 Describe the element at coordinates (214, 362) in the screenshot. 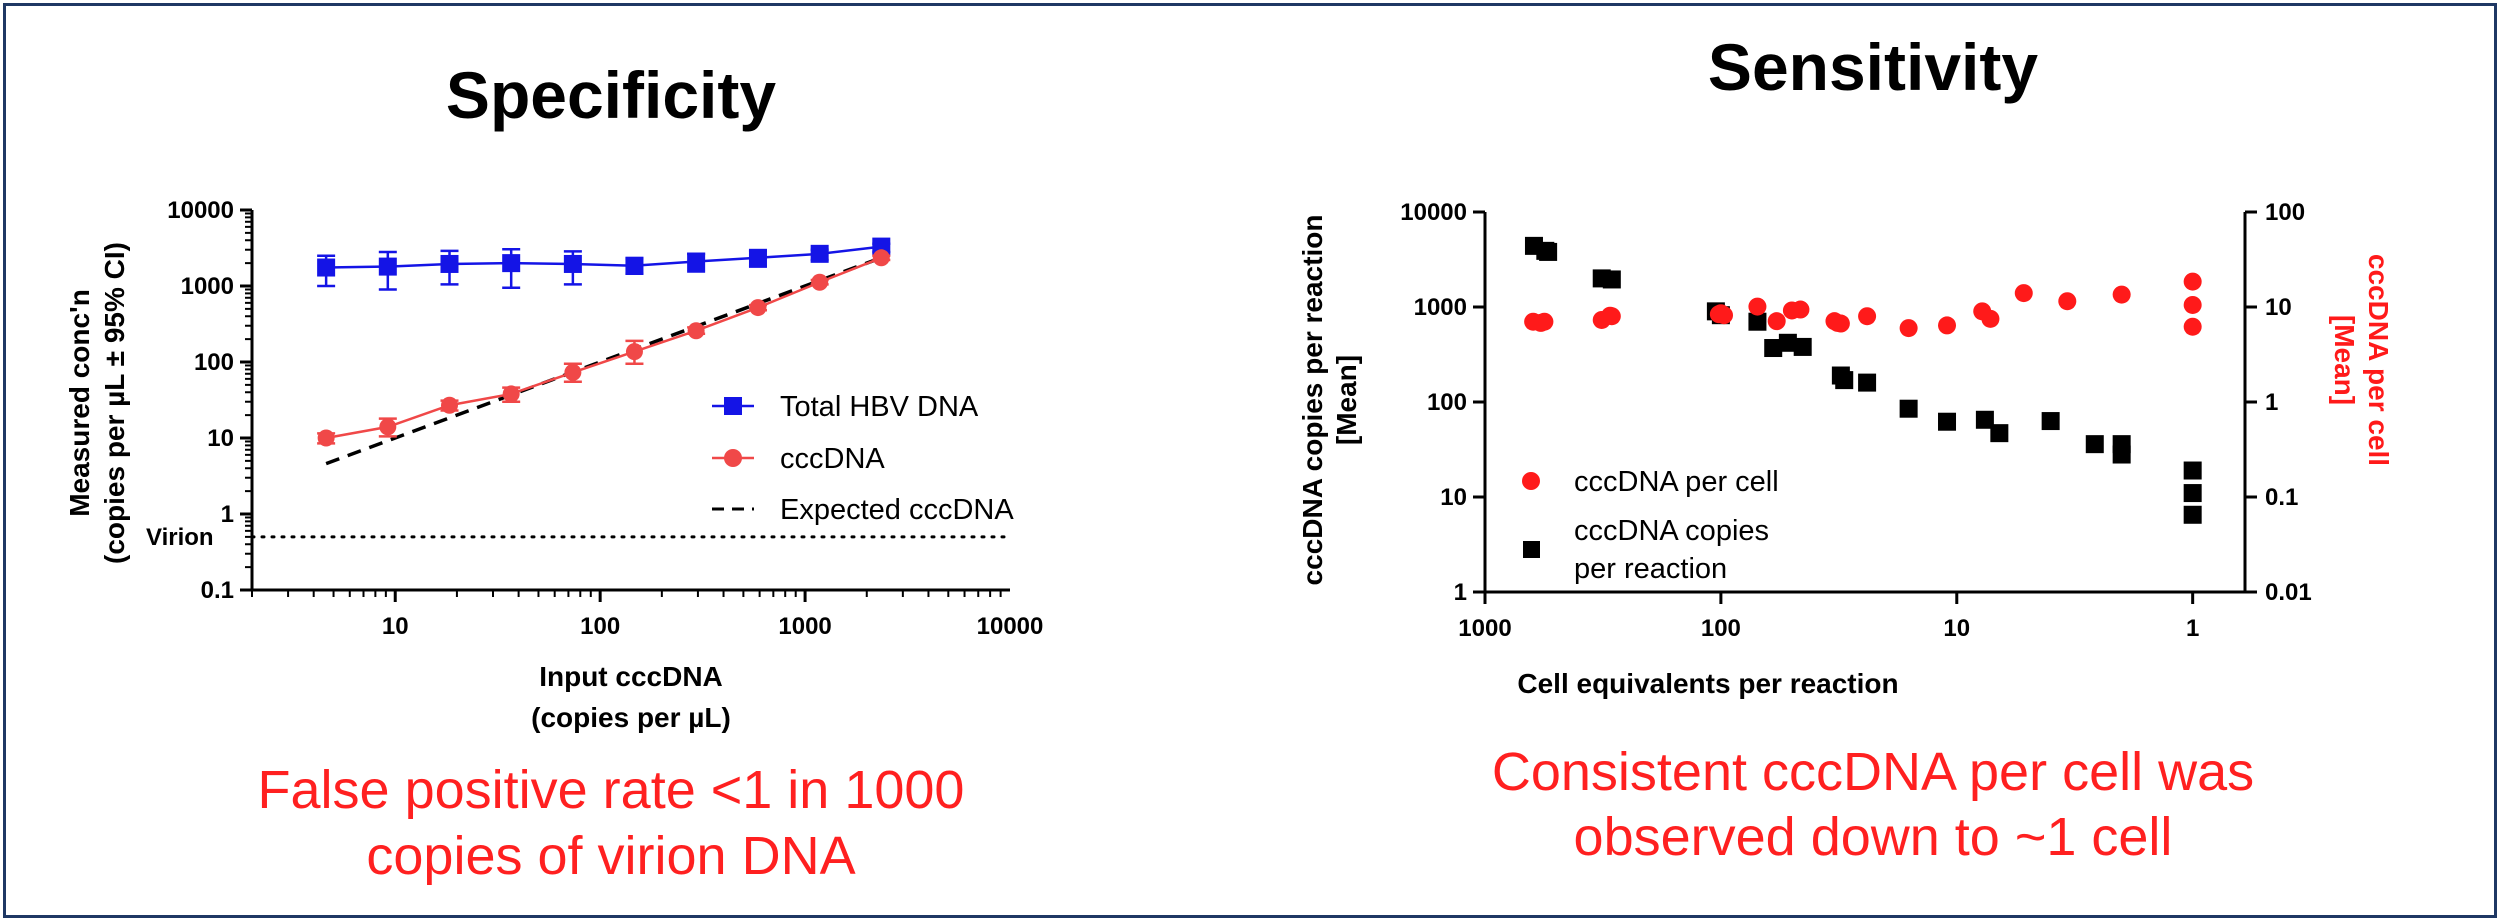

I see `specificity-y-tick-label: 100` at that location.